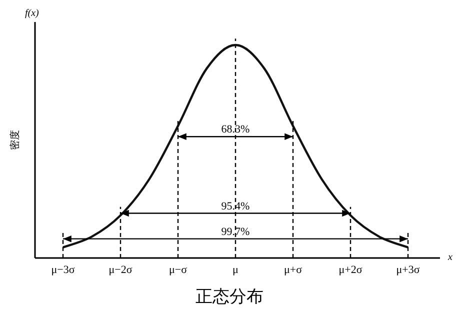  I want to click on annotation: 99.7%, so click(235, 232).